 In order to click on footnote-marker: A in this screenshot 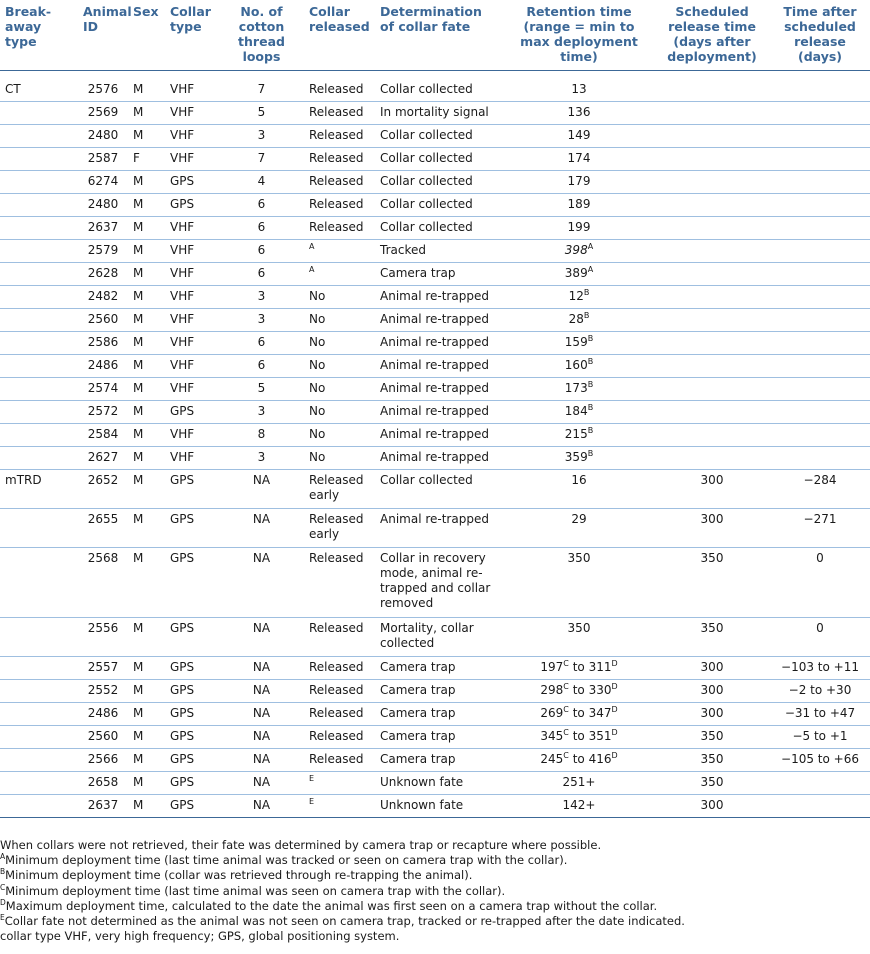, I will do `click(590, 269)`.